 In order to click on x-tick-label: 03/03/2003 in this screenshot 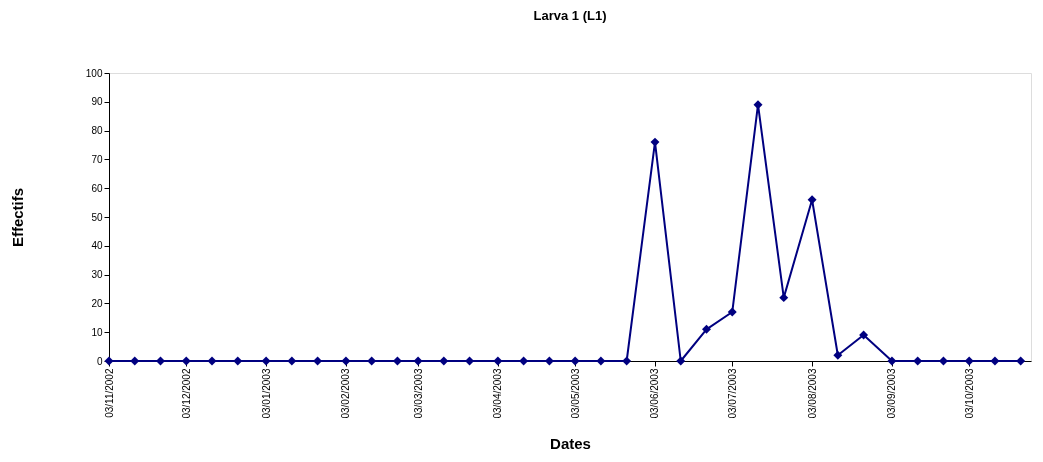, I will do `click(418, 393)`.